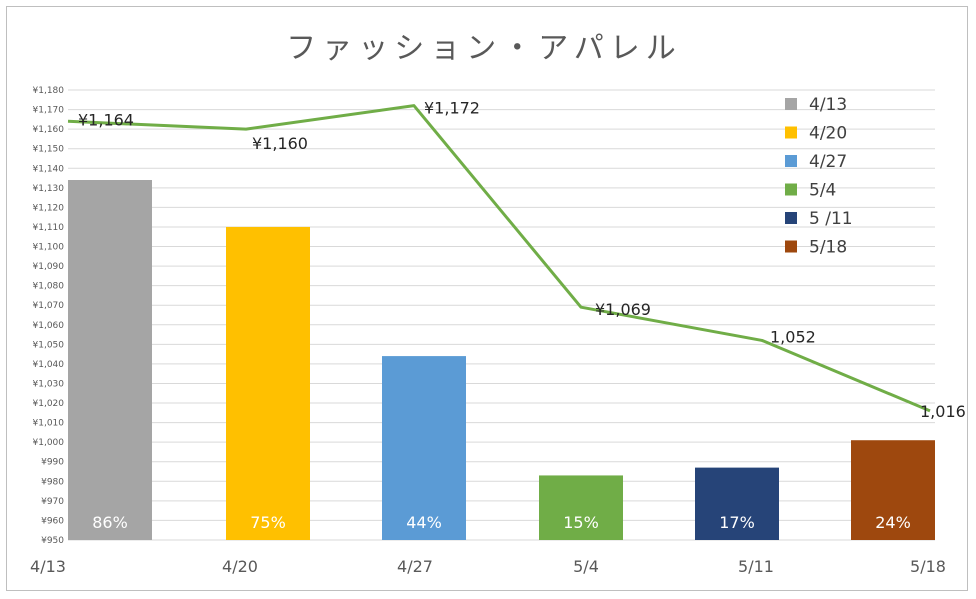 Image resolution: width=976 pixels, height=599 pixels. I want to click on y-tick-label: ¥1,070, so click(49, 306).